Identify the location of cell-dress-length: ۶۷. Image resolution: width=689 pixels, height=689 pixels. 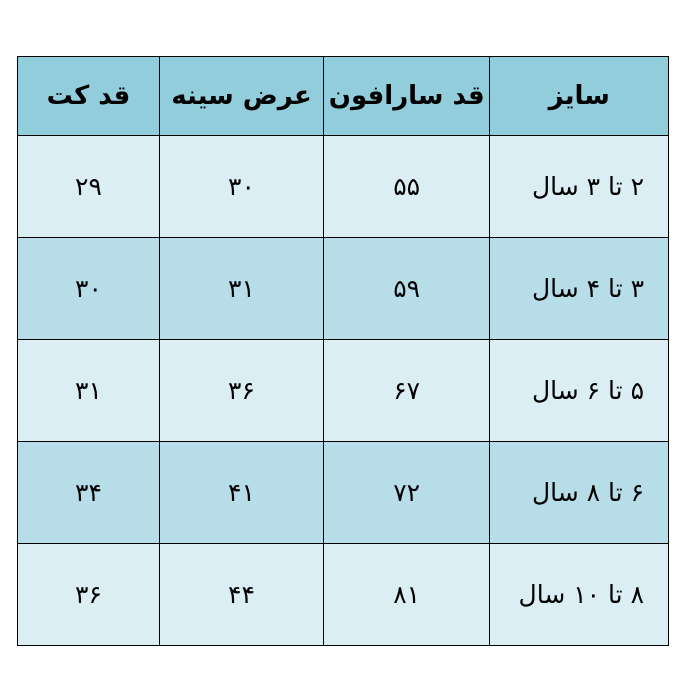
(406, 390).